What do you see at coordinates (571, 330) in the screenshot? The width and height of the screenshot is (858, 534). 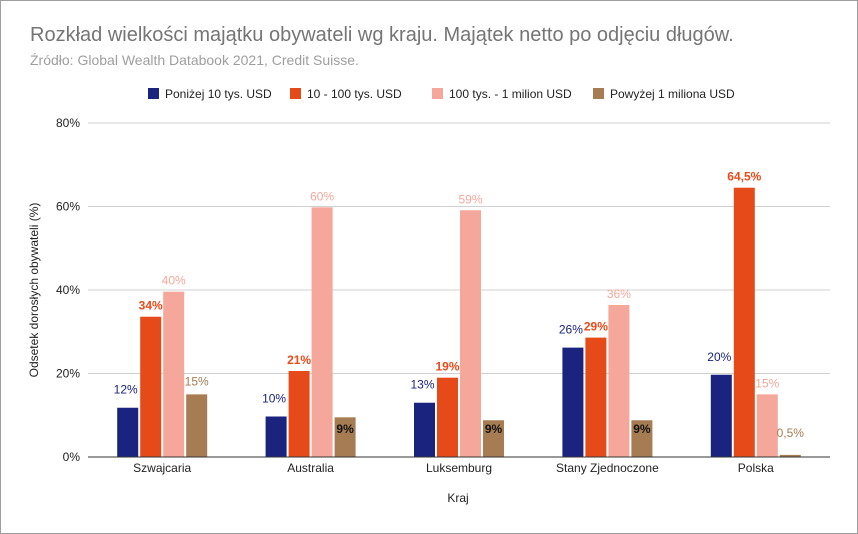 I see `data-label: 26%` at bounding box center [571, 330].